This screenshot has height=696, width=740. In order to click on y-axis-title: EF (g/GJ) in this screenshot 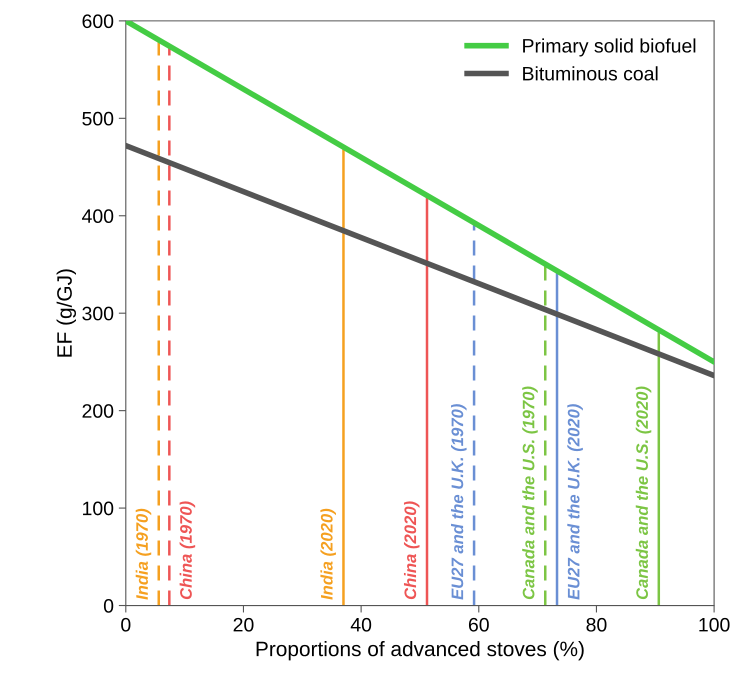, I will do `click(66, 313)`.